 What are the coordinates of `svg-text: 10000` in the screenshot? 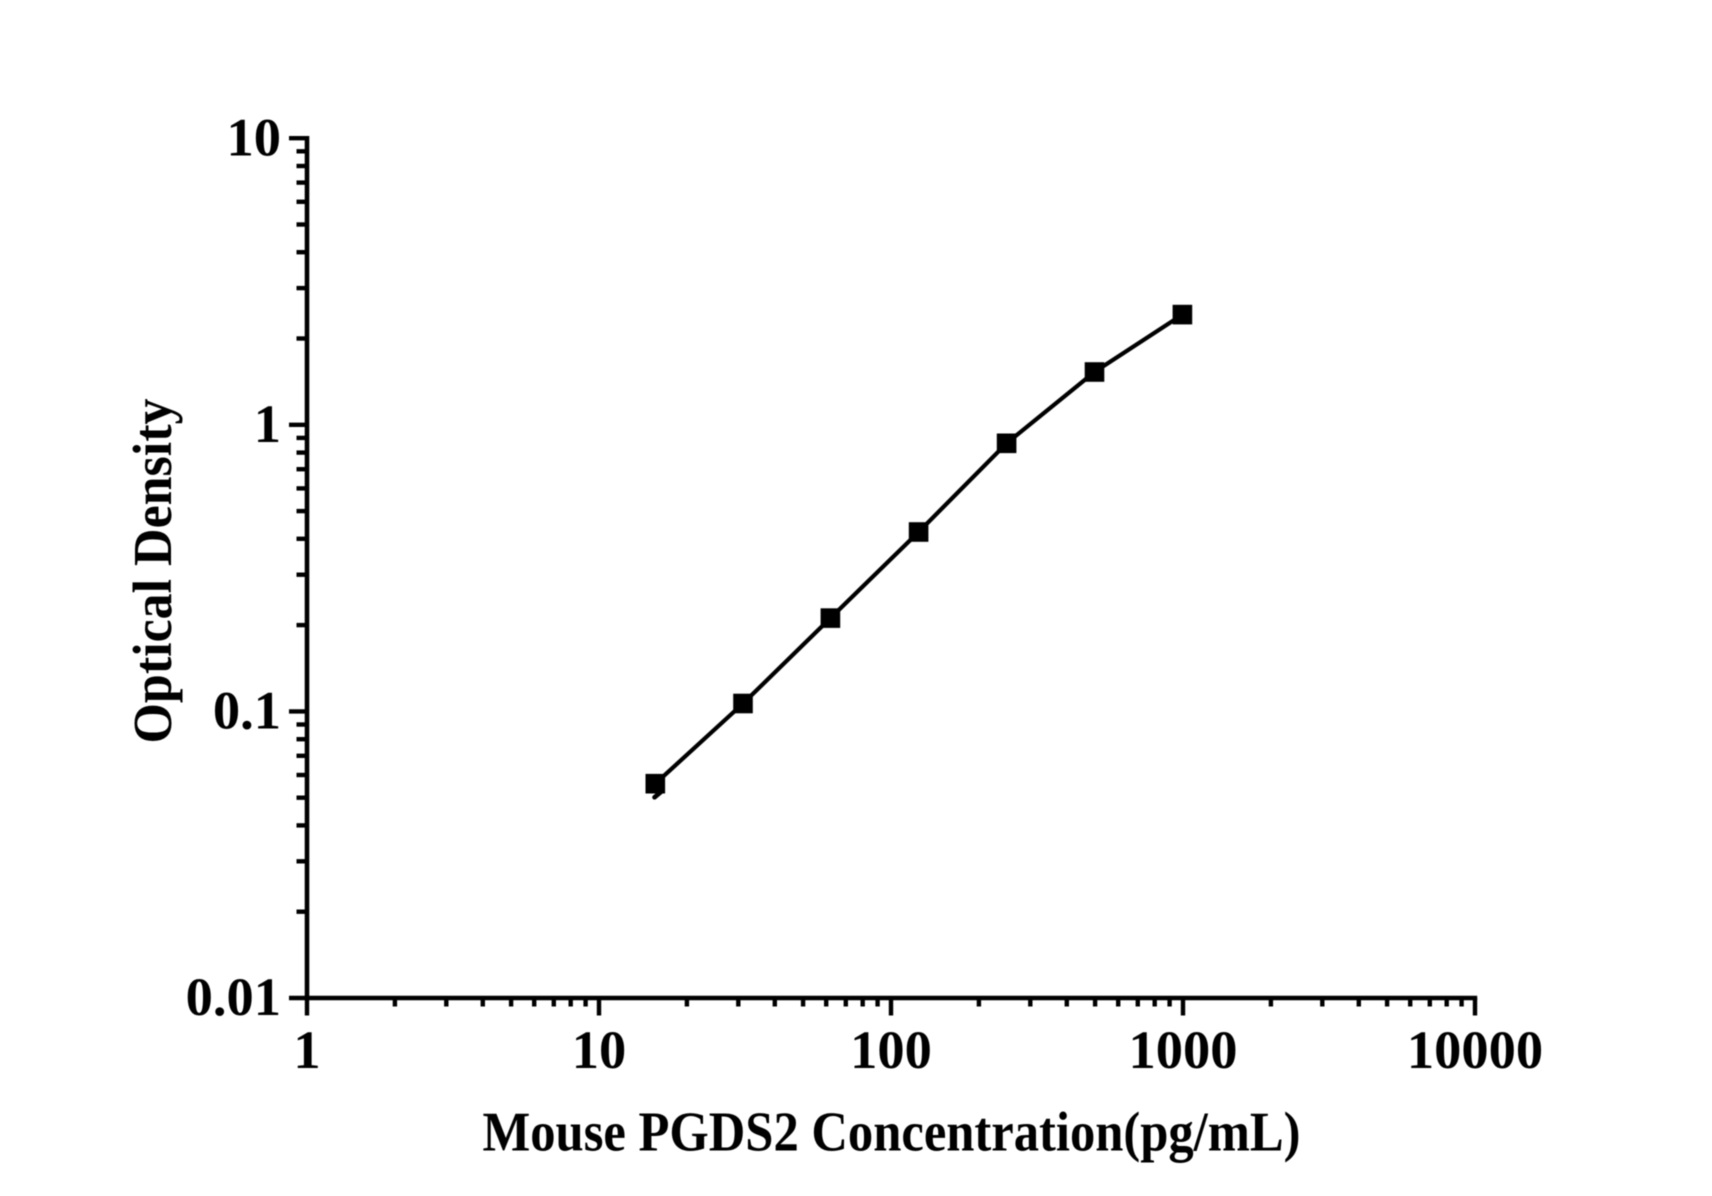 It's located at (1475, 1049).